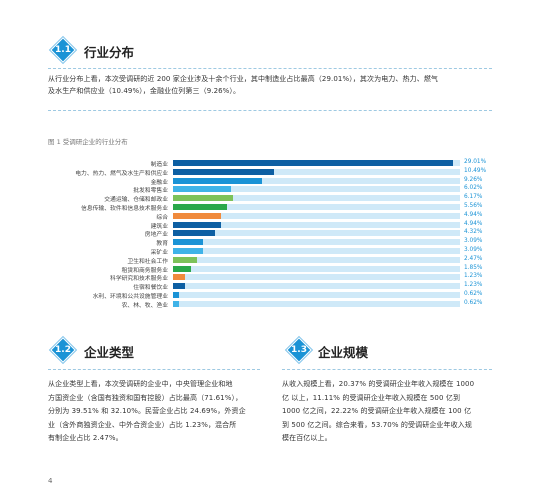 This screenshot has width=540, height=492. Describe the element at coordinates (142, 424) in the screenshot. I see `type-line: 业（含外商独资企业、中外合资企业）占比 1.23%，混合所` at that location.